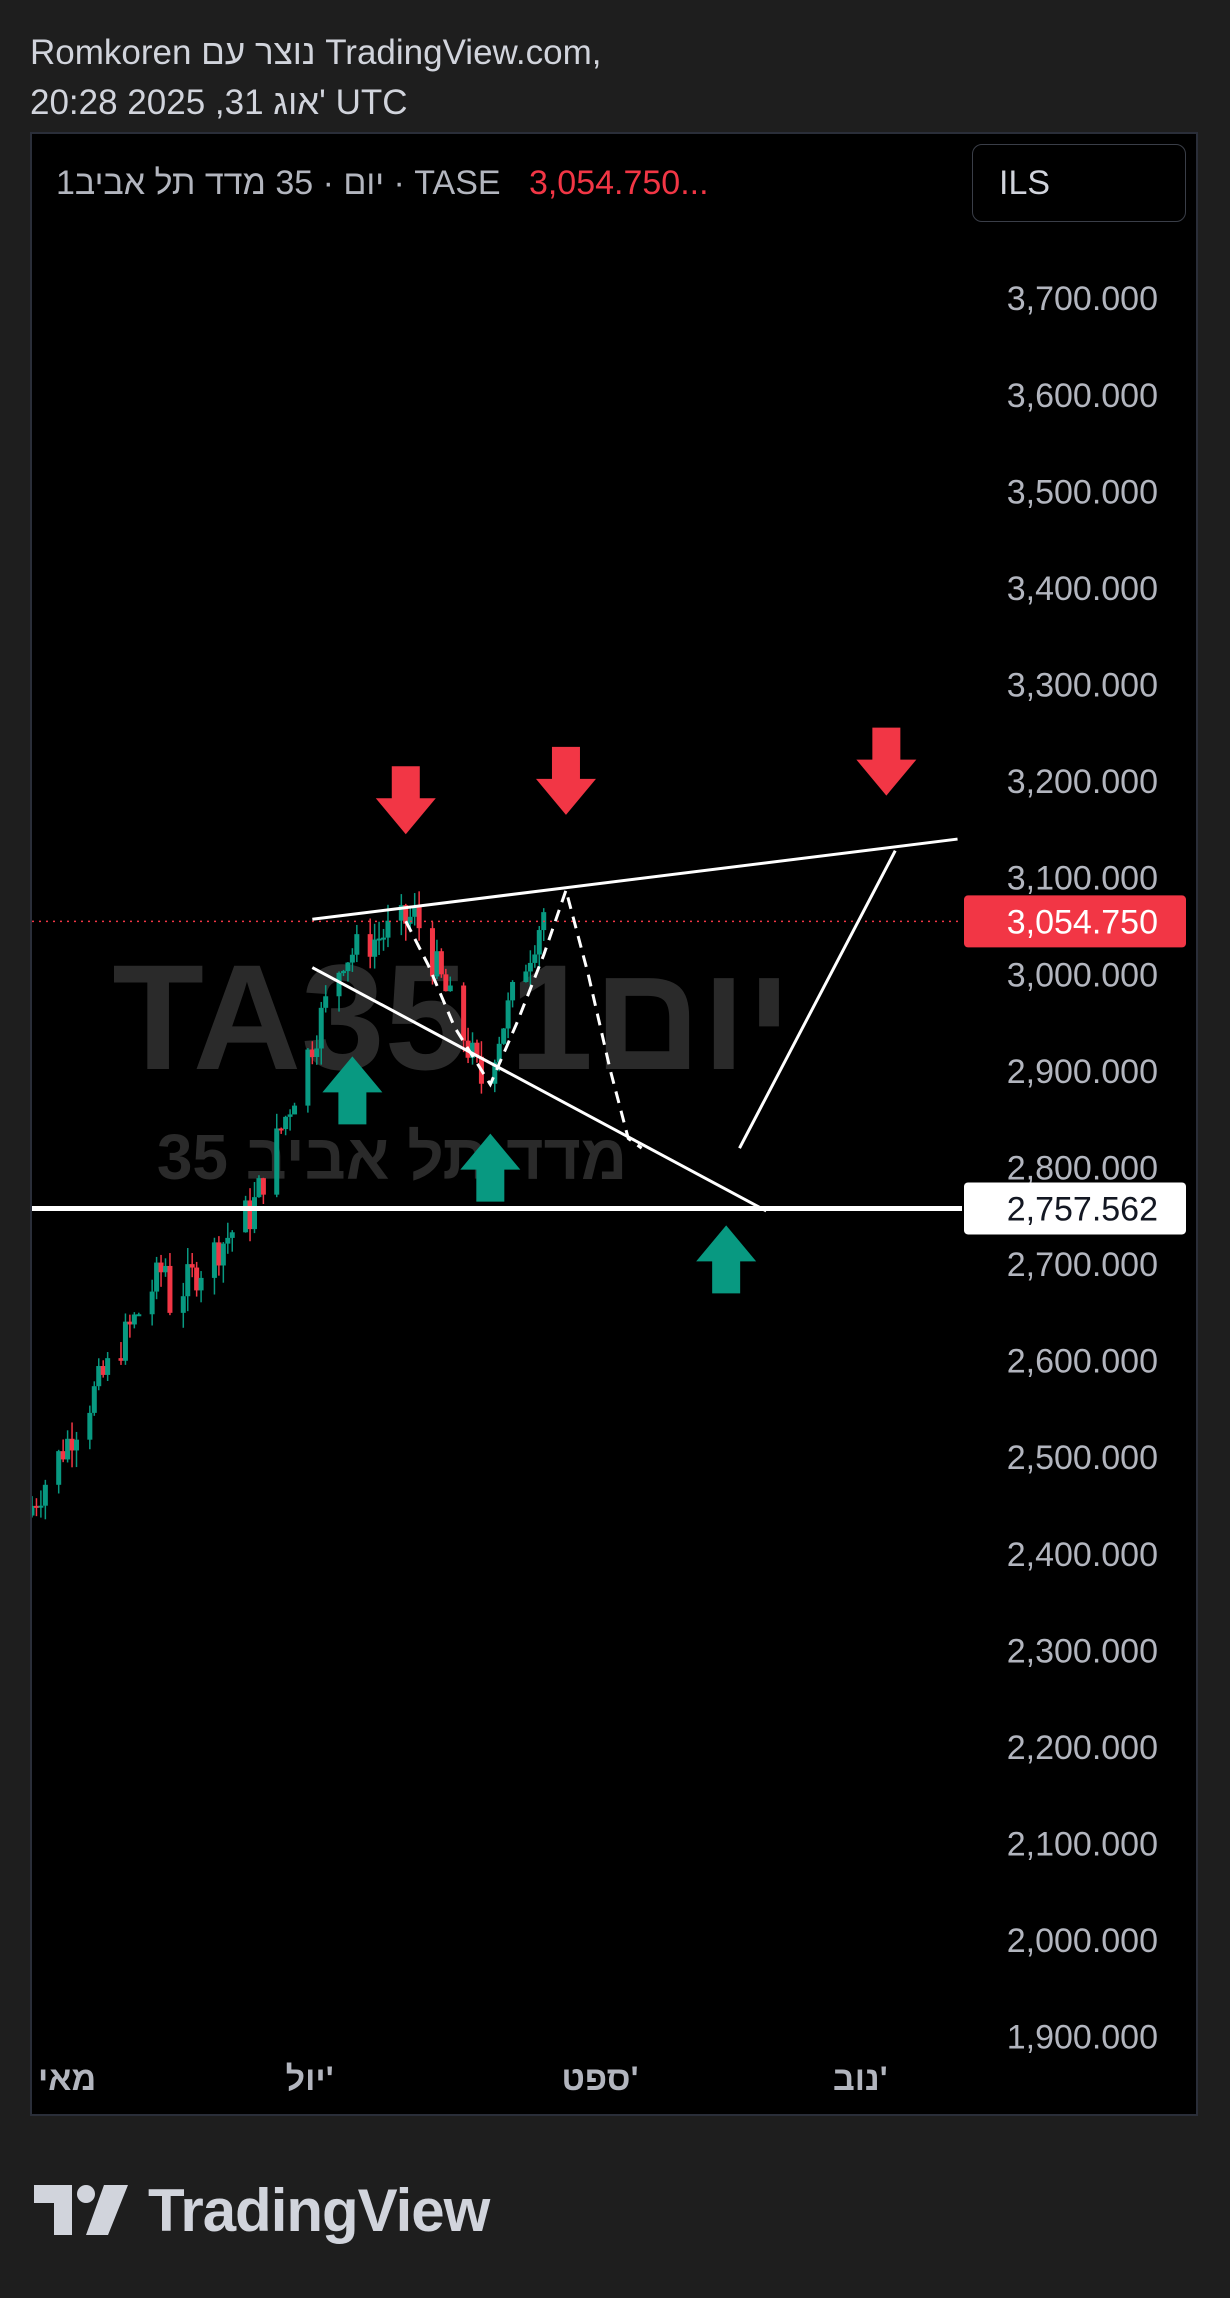  Describe the element at coordinates (860, 2079) in the screenshot. I see `x-tick-label: נוב'` at that location.